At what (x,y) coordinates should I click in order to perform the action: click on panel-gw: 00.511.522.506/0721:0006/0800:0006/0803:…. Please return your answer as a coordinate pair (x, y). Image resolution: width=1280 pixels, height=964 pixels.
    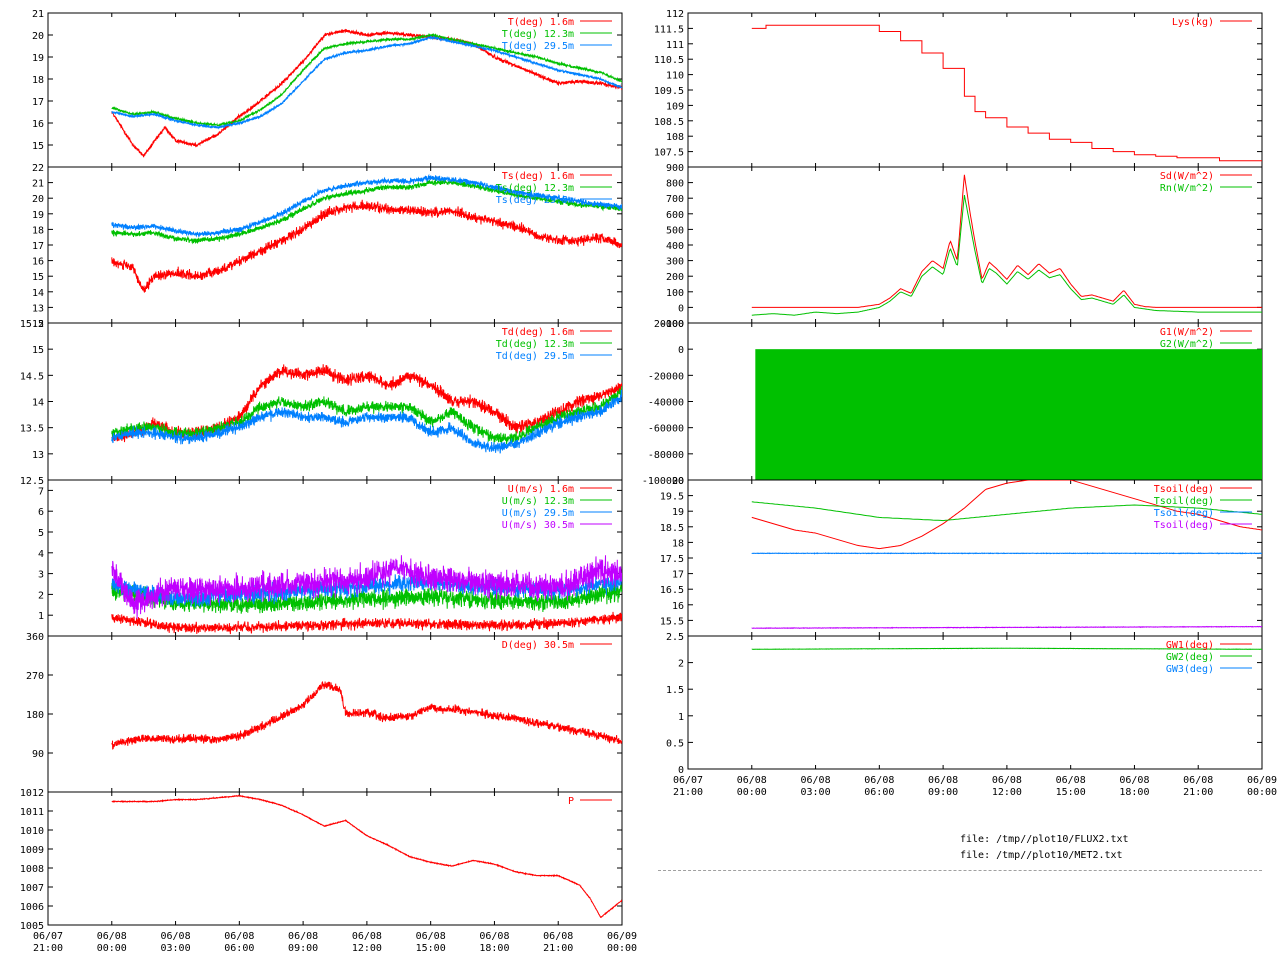
    Looking at the image, I should click on (971, 715).